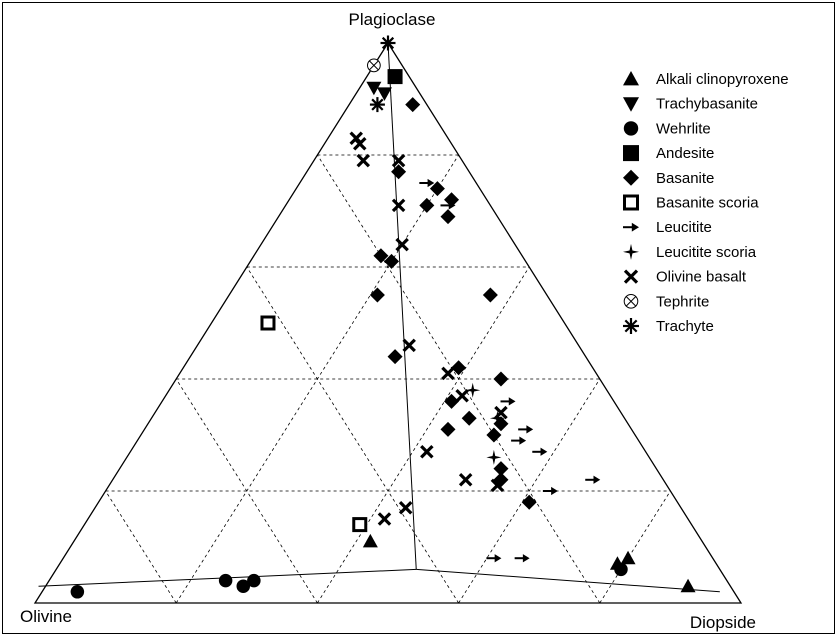  What do you see at coordinates (683, 128) in the screenshot?
I see `legend-label-wehrlite: Wehrlite` at bounding box center [683, 128].